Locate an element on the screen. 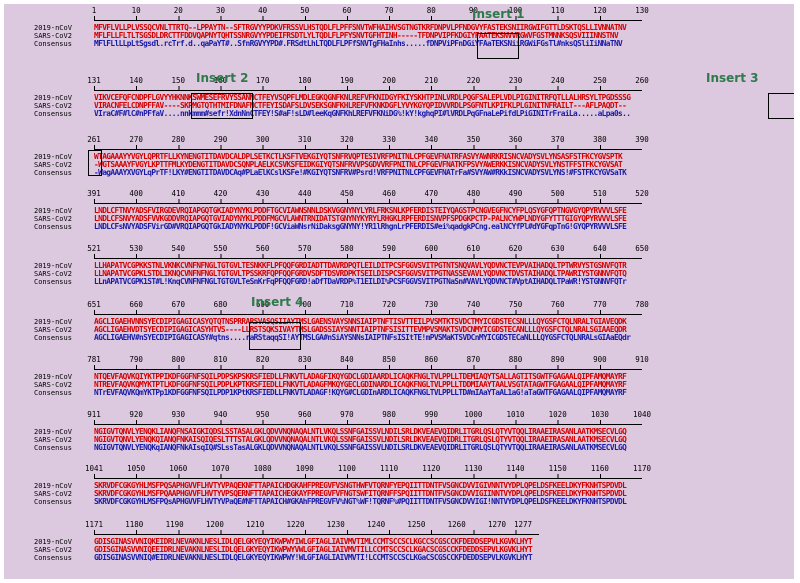  ruler-number: 540 is located at coordinates (178, 248).